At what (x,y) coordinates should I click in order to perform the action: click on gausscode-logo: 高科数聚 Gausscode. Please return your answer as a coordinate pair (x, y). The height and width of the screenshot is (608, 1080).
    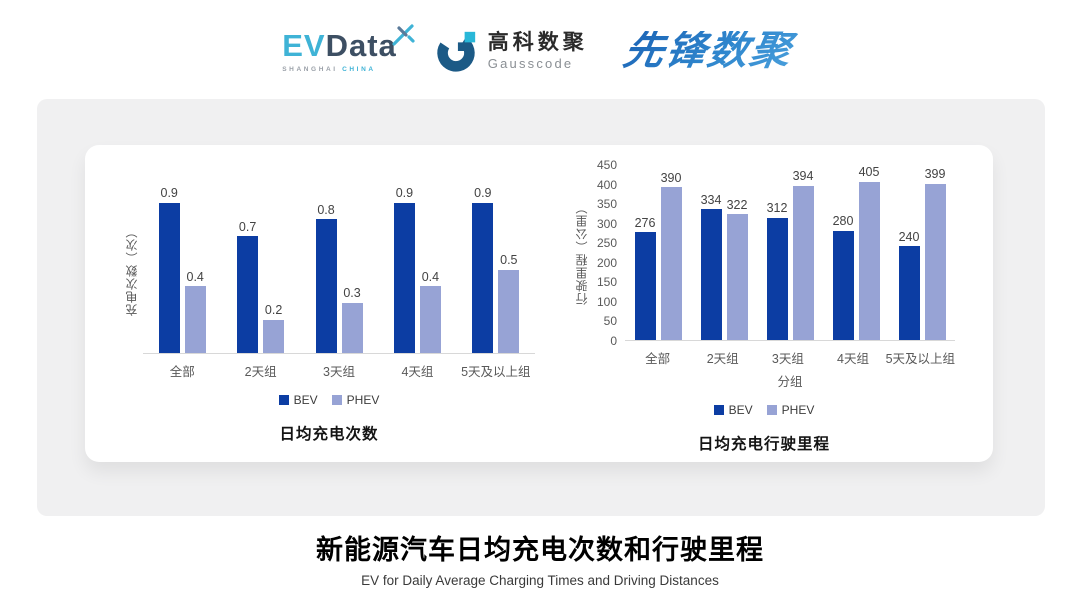
    Looking at the image, I should click on (510, 51).